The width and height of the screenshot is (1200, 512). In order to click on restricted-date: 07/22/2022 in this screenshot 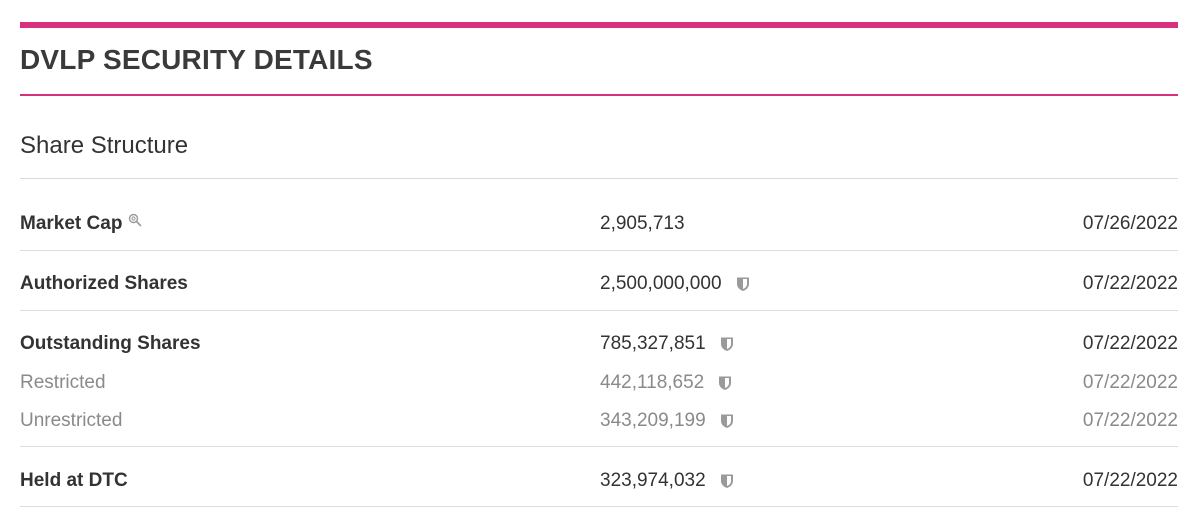, I will do `click(1130, 382)`.